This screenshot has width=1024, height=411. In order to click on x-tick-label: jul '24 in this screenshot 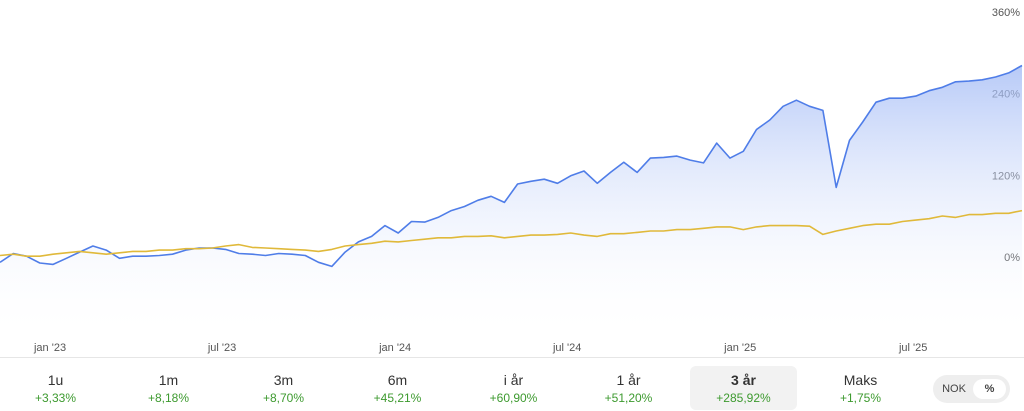, I will do `click(566, 348)`.